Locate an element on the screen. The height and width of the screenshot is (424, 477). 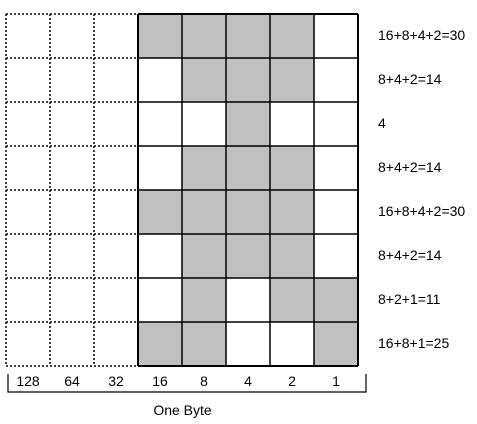
row-sum-4: 8+4+2=14 is located at coordinates (410, 167).